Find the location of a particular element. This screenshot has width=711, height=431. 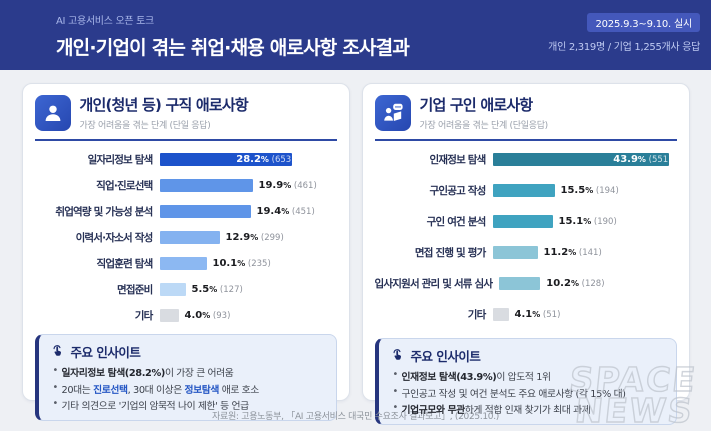

person-icon is located at coordinates (52, 112).